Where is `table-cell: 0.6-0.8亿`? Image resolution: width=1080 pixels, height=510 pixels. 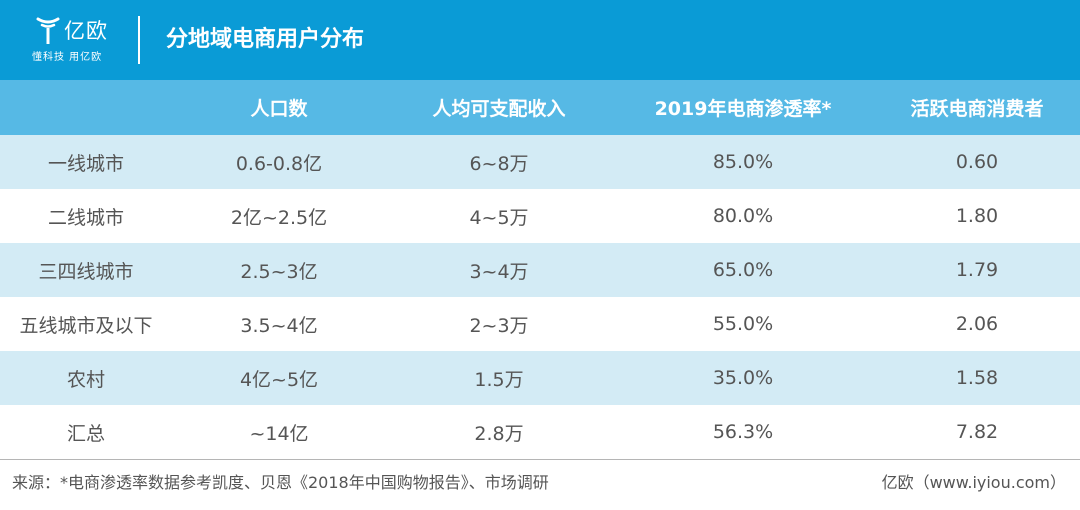 table-cell: 0.6-0.8亿 is located at coordinates (279, 163).